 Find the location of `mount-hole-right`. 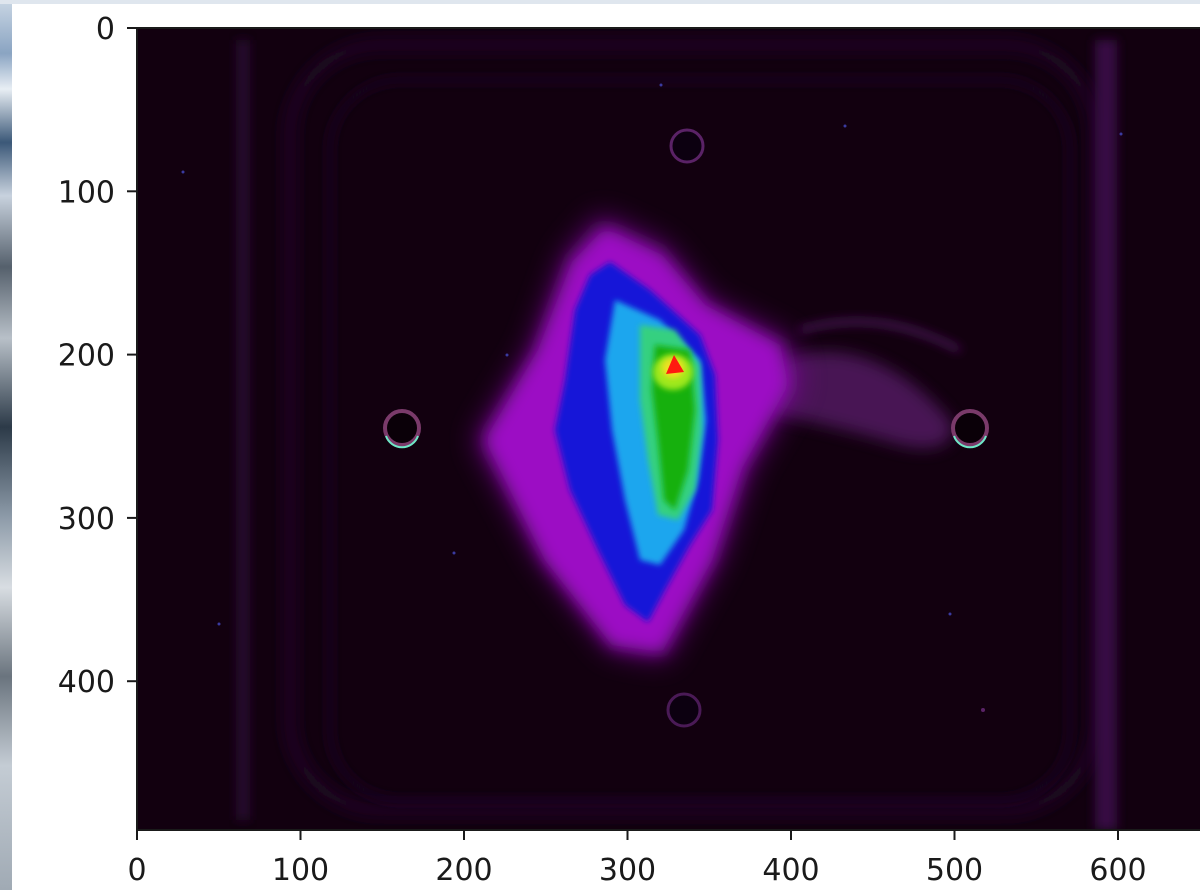

mount-hole-right is located at coordinates (970, 429).